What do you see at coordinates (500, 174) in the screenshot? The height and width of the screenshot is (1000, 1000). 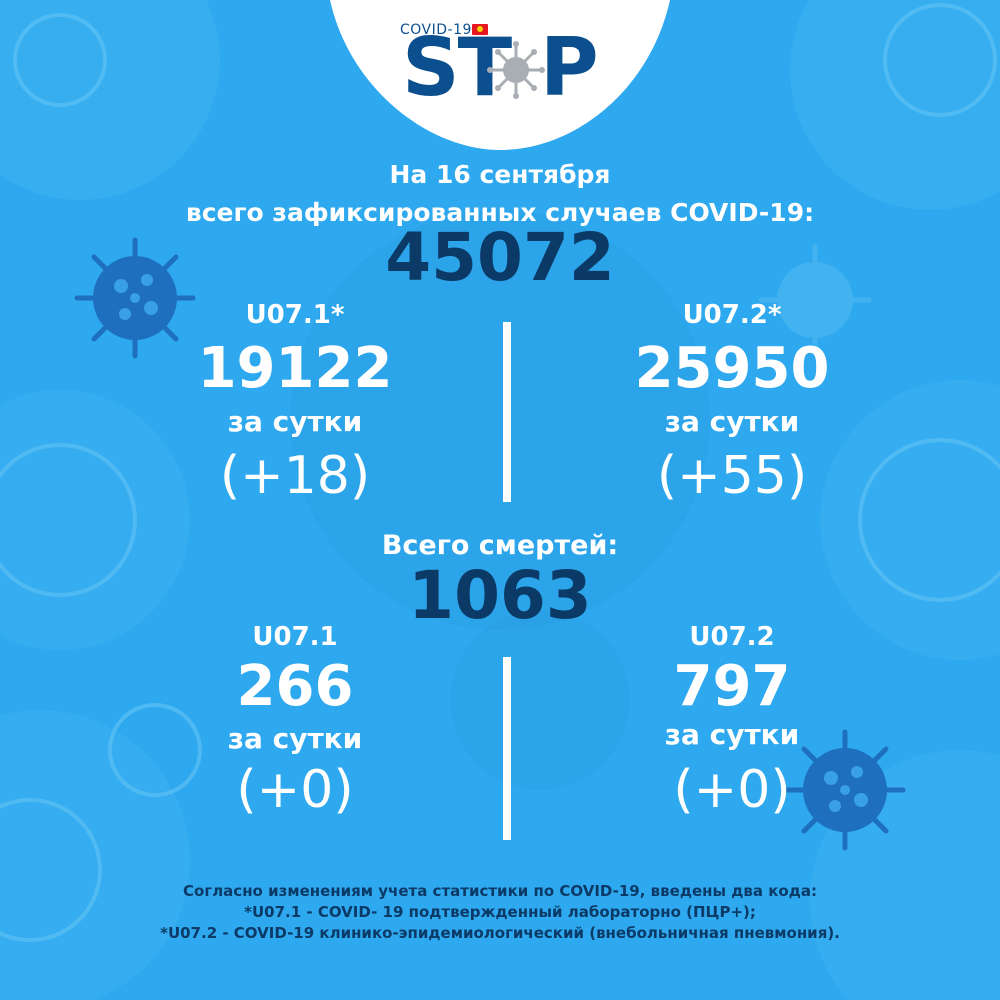 I see `report-date: На 16 сентября` at bounding box center [500, 174].